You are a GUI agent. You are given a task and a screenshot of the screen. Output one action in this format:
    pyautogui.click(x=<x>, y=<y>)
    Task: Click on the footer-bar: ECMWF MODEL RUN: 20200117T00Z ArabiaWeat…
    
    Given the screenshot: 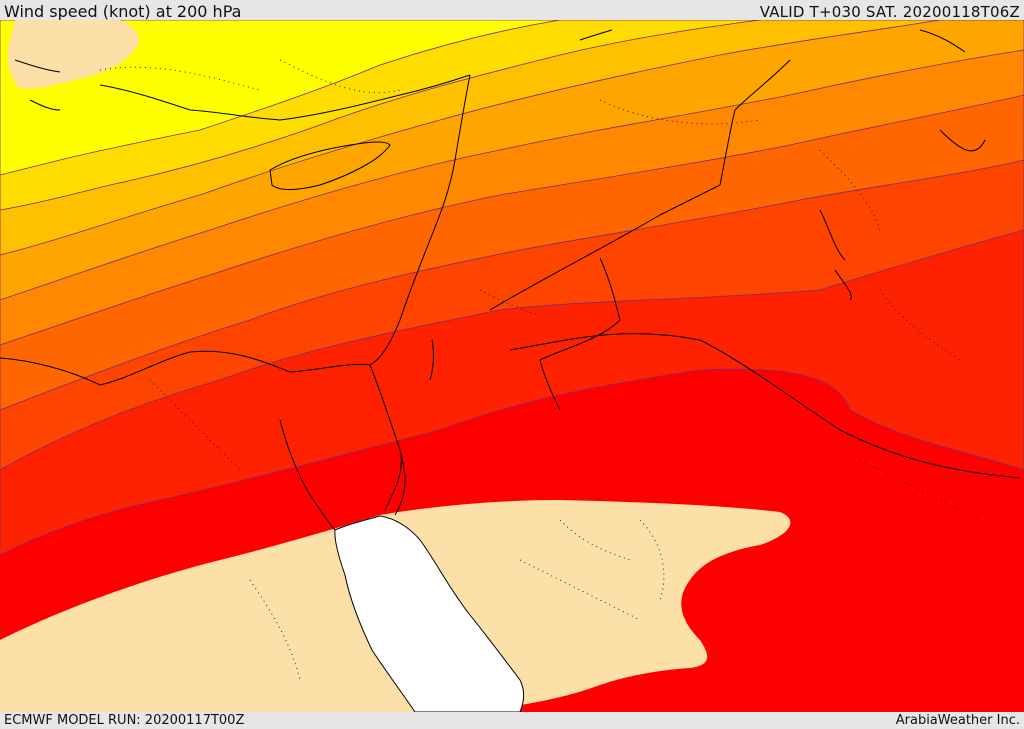 What is the action you would take?
    pyautogui.click(x=512, y=720)
    